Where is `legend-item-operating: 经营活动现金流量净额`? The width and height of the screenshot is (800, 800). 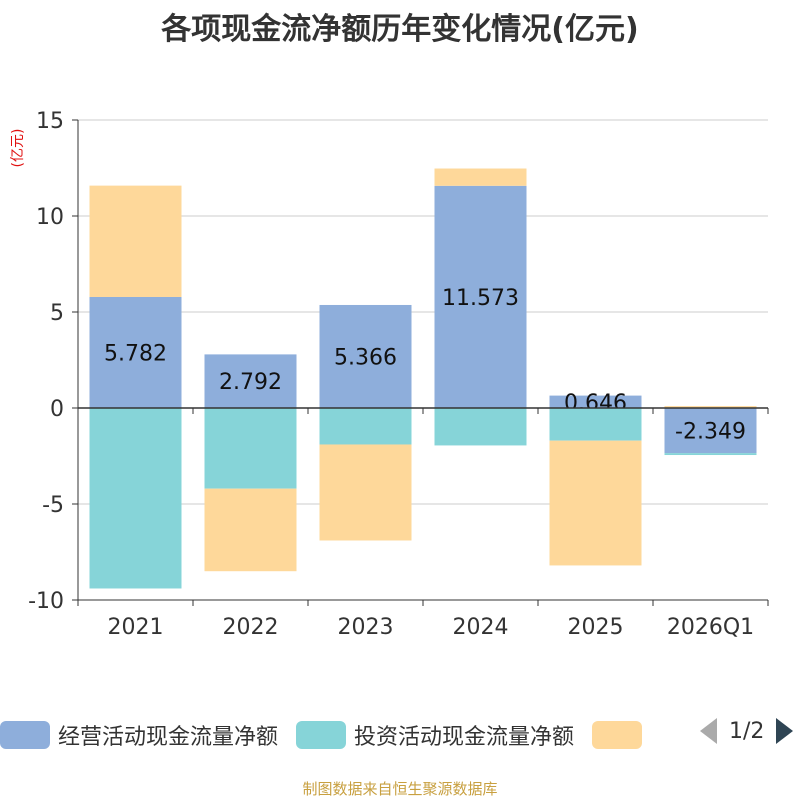
legend-item-operating: 经营活动现金流量净额 is located at coordinates (139, 735).